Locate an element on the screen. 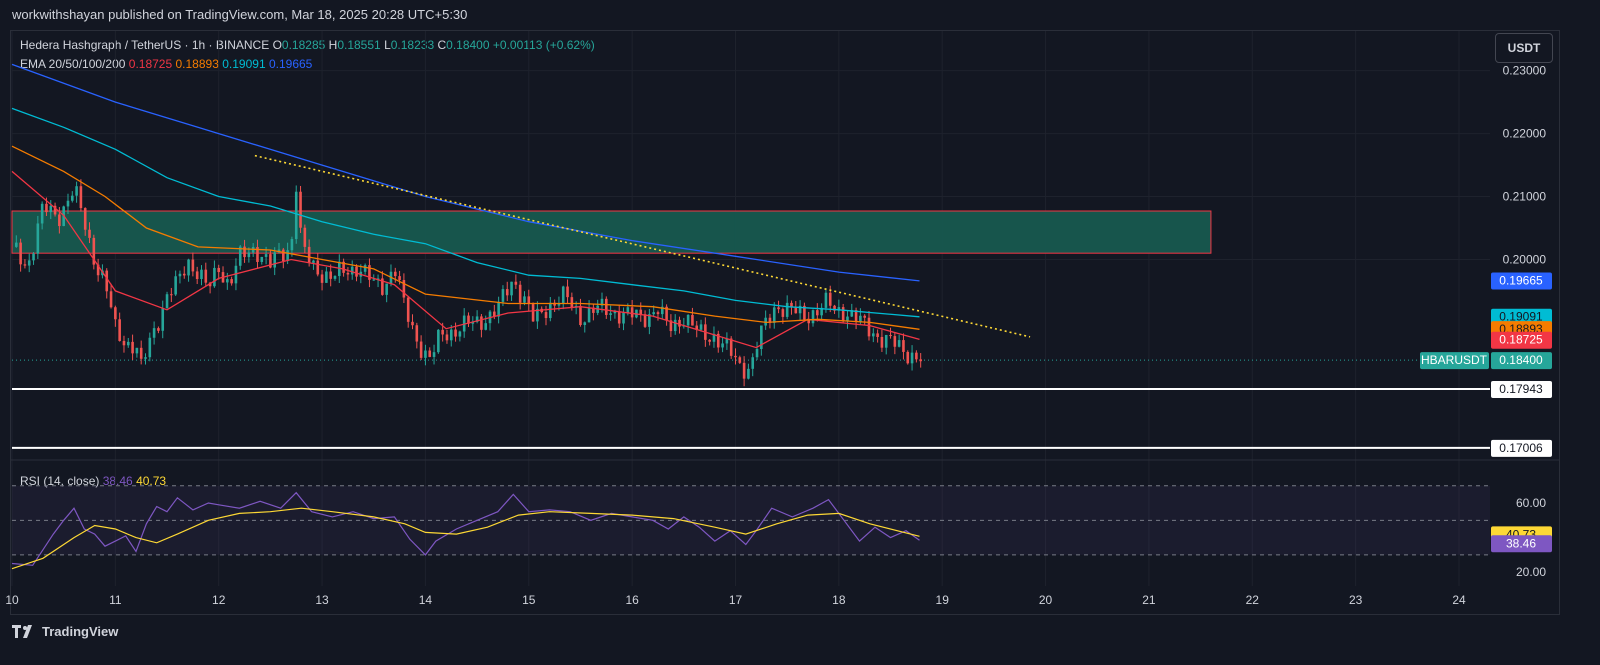  high-value: 0.18551 is located at coordinates (359, 45).